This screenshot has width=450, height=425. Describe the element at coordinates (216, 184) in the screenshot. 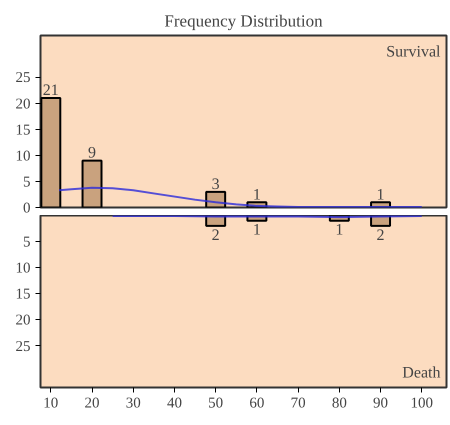

I see `data-label: 3` at that location.